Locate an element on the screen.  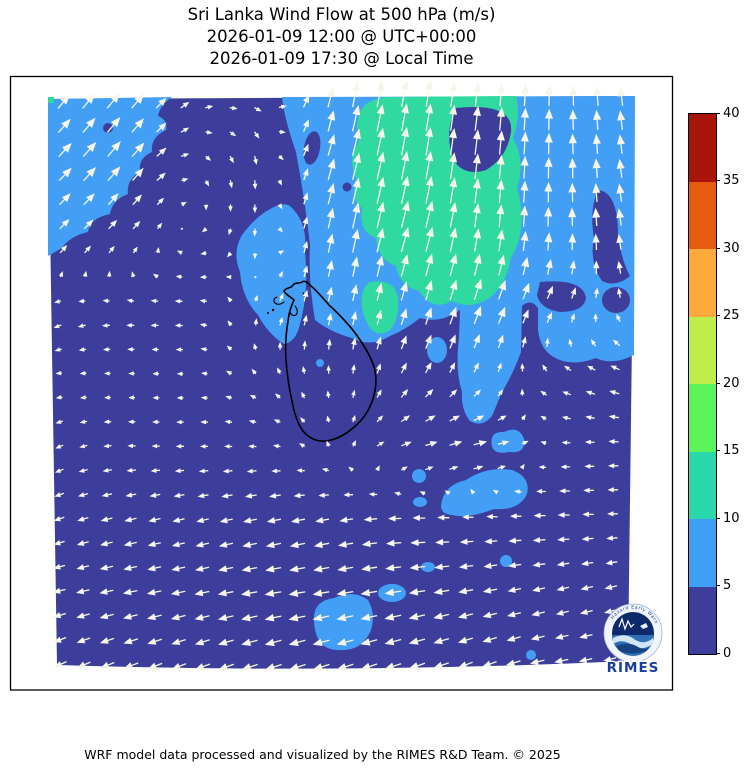
contour-blob-c7 is located at coordinates (343, 622).